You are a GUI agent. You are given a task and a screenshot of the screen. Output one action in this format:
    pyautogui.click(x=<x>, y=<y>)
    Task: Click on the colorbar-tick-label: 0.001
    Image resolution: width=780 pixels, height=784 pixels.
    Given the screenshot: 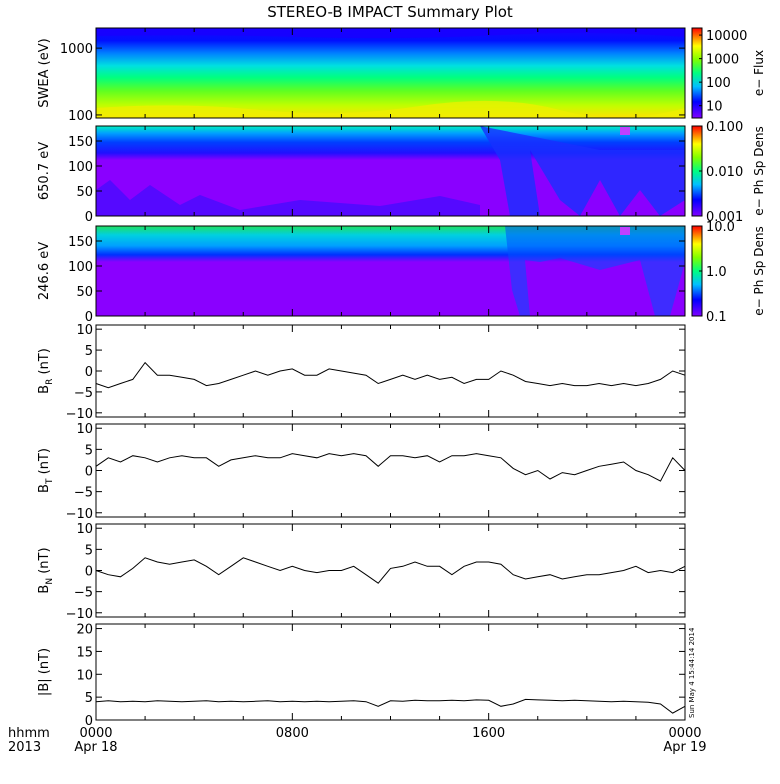 What is the action you would take?
    pyautogui.click(x=724, y=217)
    